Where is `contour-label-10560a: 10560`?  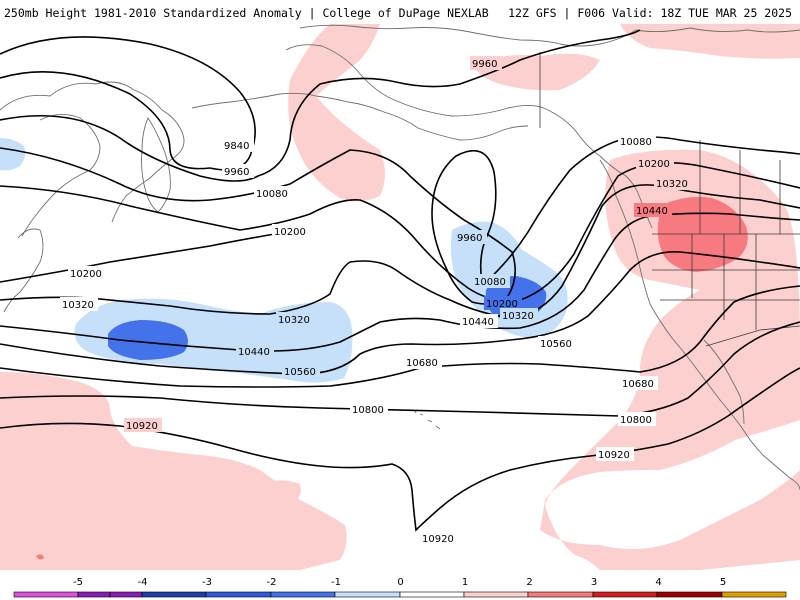
contour-label-10560a: 10560 is located at coordinates (300, 372).